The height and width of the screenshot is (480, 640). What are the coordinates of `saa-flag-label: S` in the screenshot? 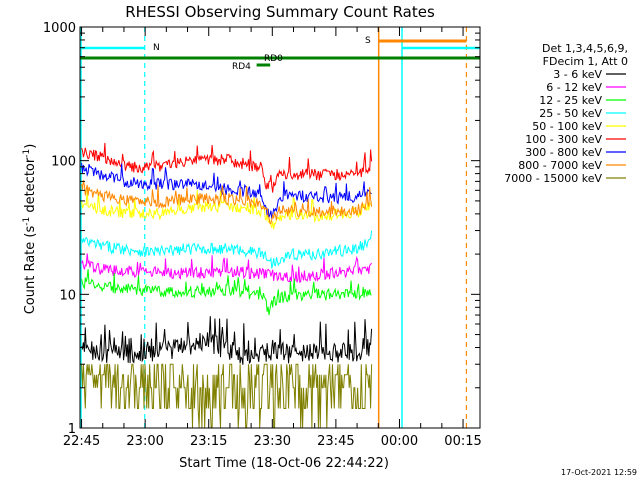 It's located at (368, 41).